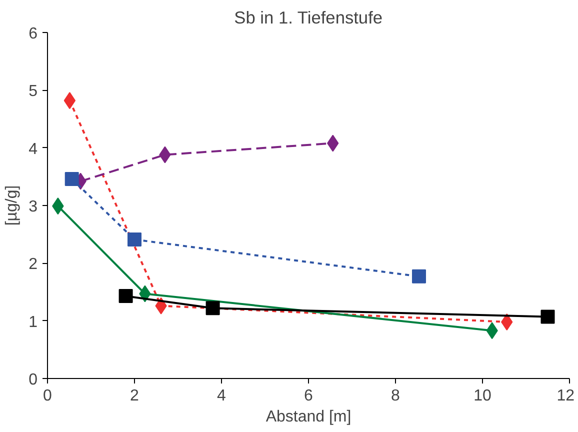  What do you see at coordinates (483, 396) in the screenshot?
I see `x-tick-label: 10` at bounding box center [483, 396].